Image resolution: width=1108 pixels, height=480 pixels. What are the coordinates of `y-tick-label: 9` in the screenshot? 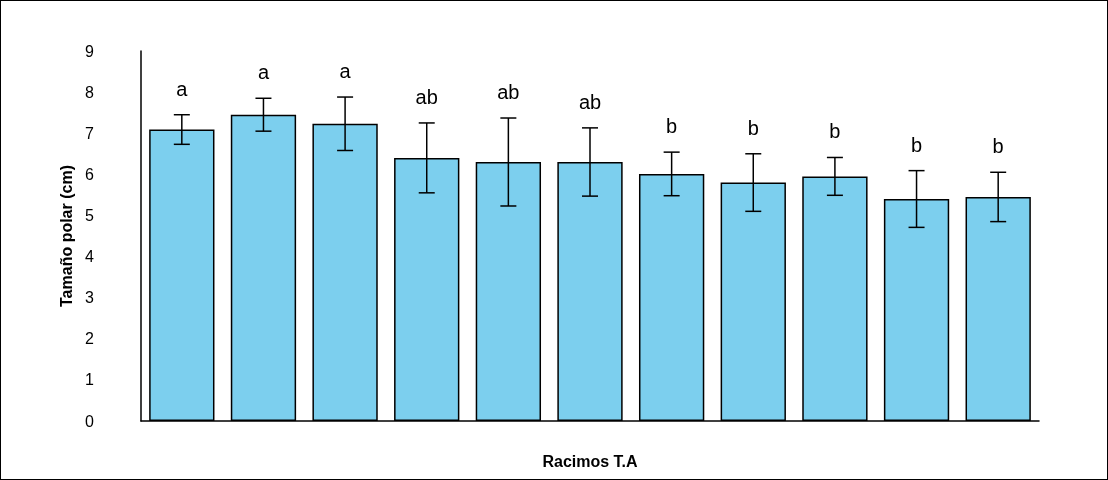 It's located at (89, 51).